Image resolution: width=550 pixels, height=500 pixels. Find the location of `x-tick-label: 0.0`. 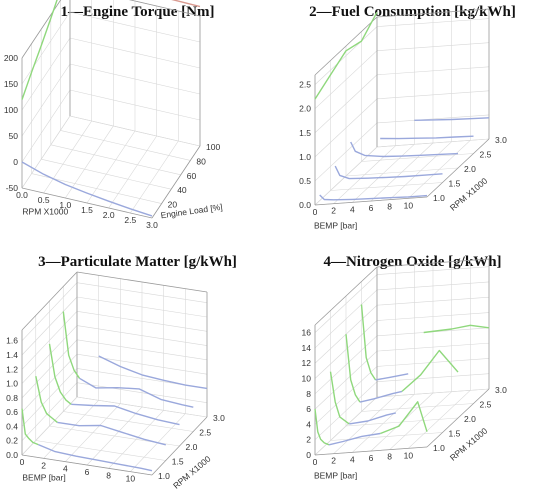

x-tick-label: 0.0 is located at coordinates (22, 195).